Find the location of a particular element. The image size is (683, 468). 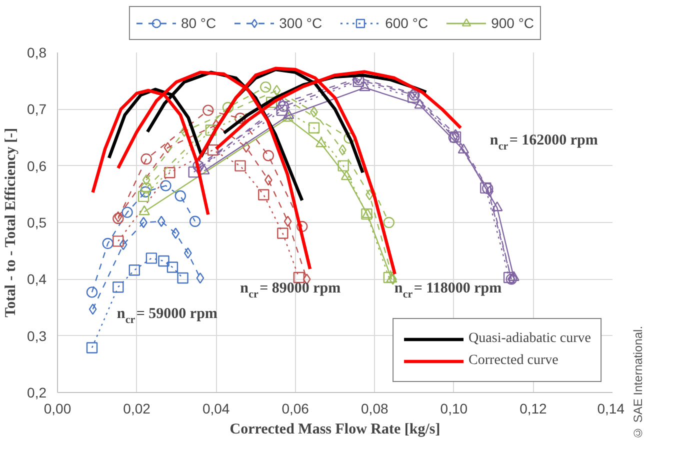

legend-label: Corrected curve is located at coordinates (513, 361).